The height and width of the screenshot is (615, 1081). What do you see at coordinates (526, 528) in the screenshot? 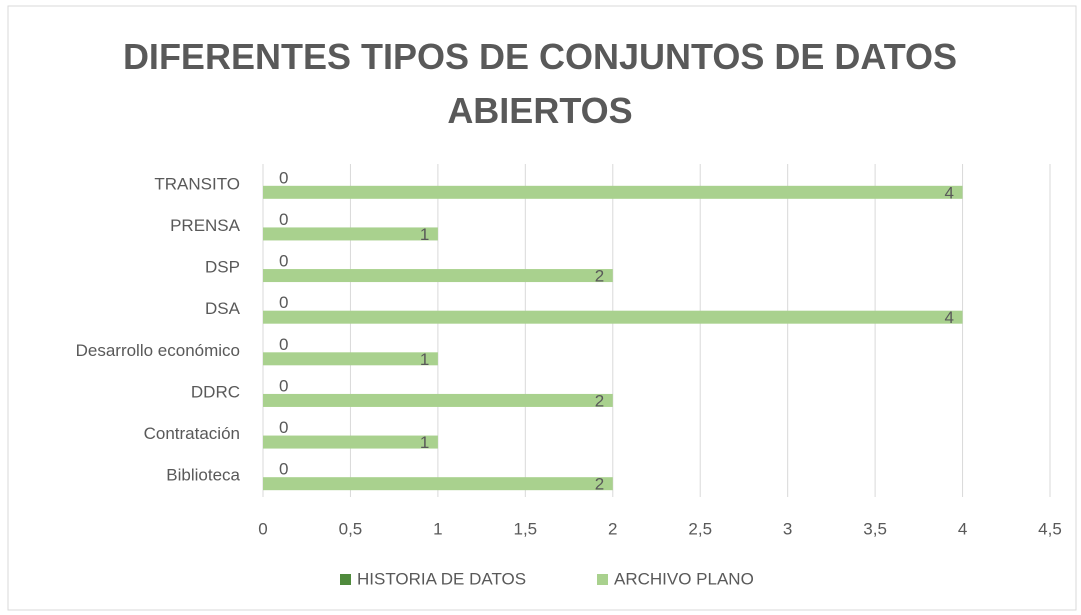
I see `x-tick-label: 1,5` at bounding box center [526, 528].